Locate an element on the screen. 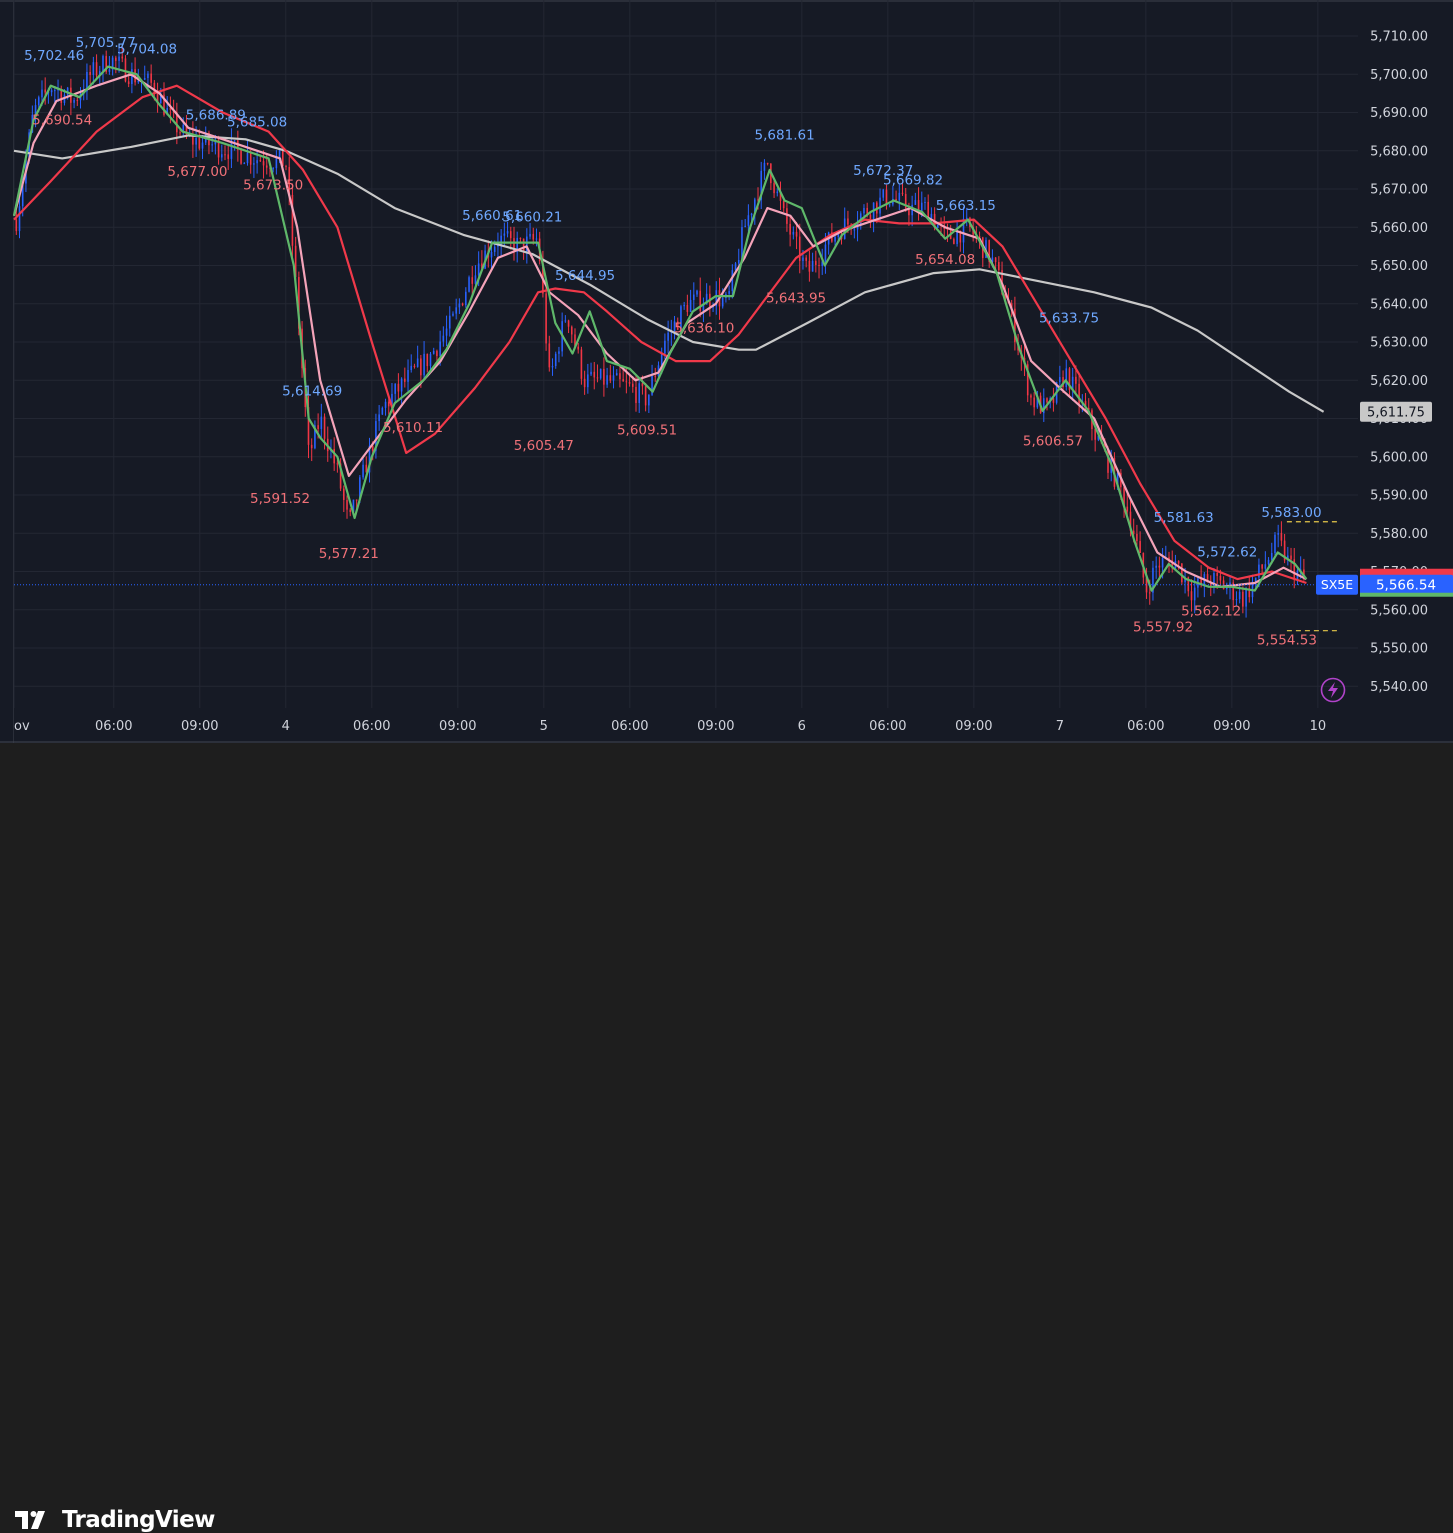 This screenshot has width=1453, height=1533. low-annotation: 5,673.50 is located at coordinates (273, 186).